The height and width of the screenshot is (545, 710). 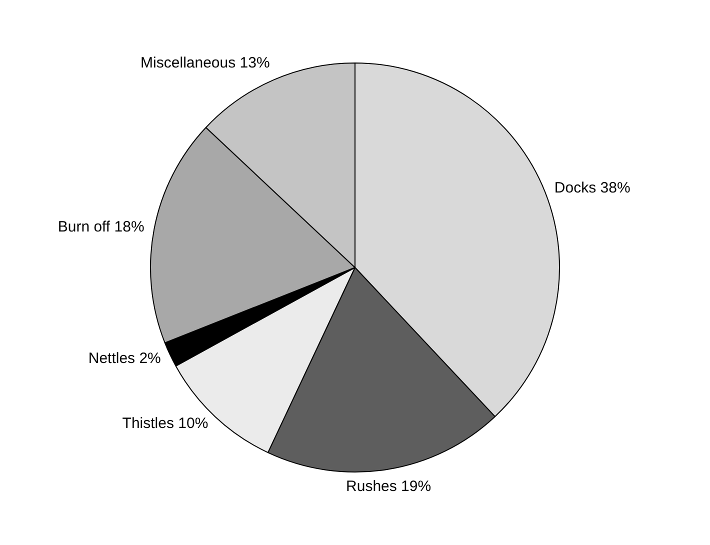 I want to click on slice-label: Burn off 18%, so click(x=101, y=227).